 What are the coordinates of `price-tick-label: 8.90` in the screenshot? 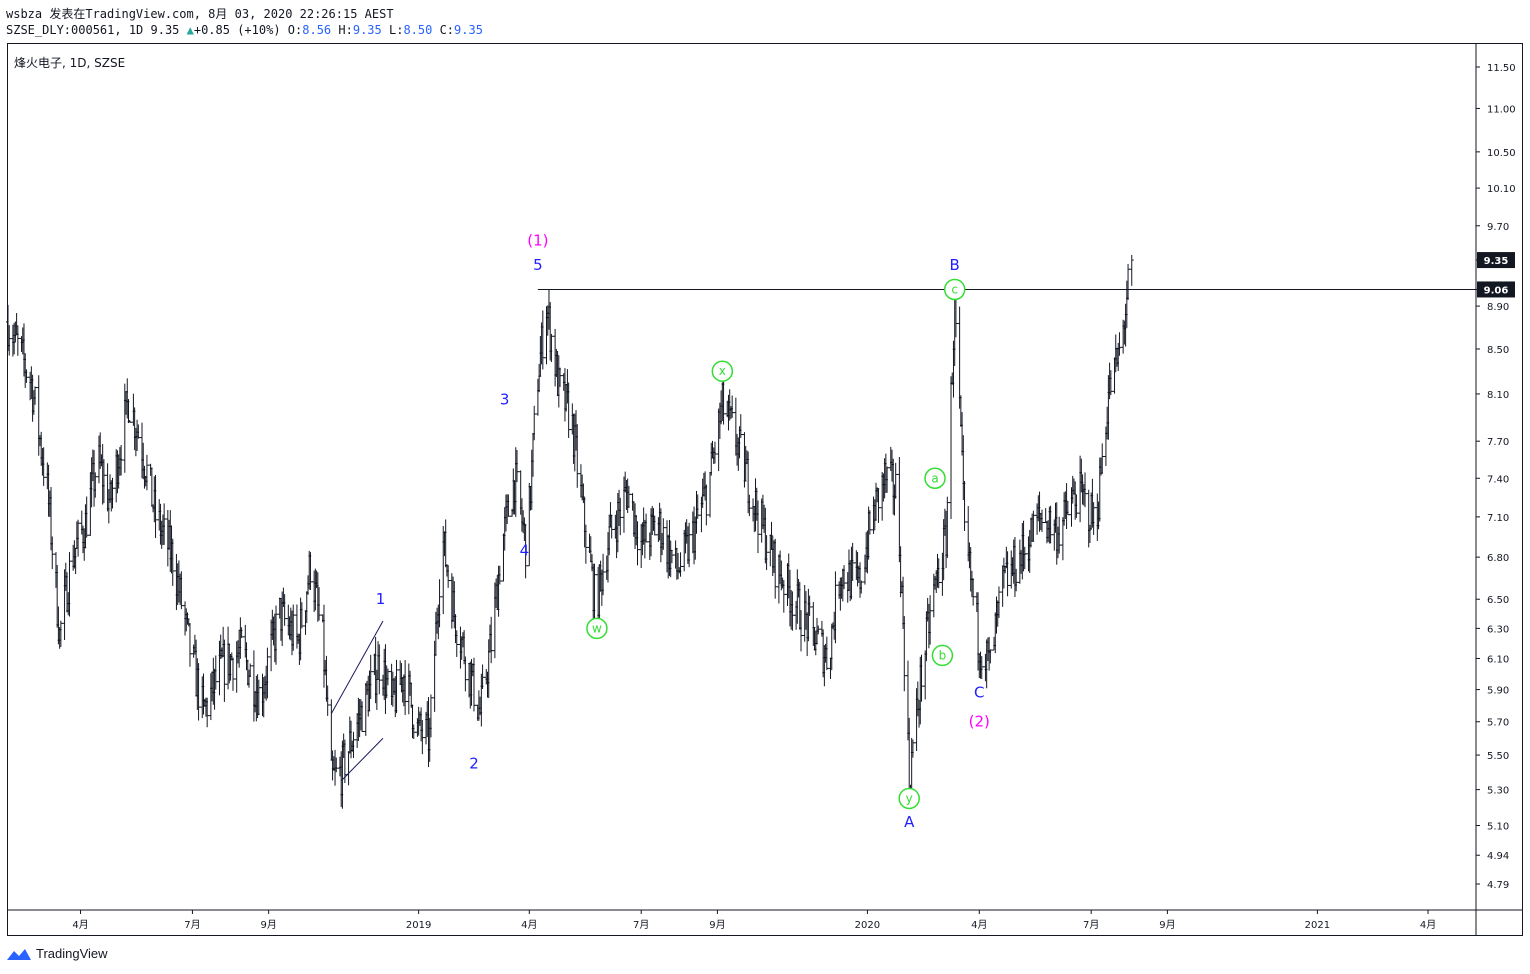 It's located at (1498, 307).